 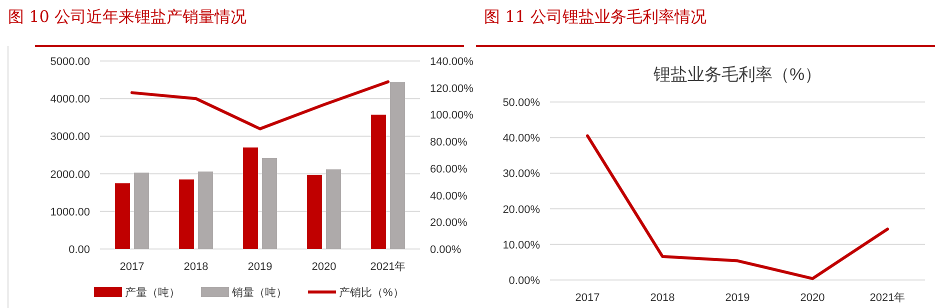 What do you see at coordinates (452, 62) in the screenshot?
I see `y2-tick-label: 140.00%` at bounding box center [452, 62].